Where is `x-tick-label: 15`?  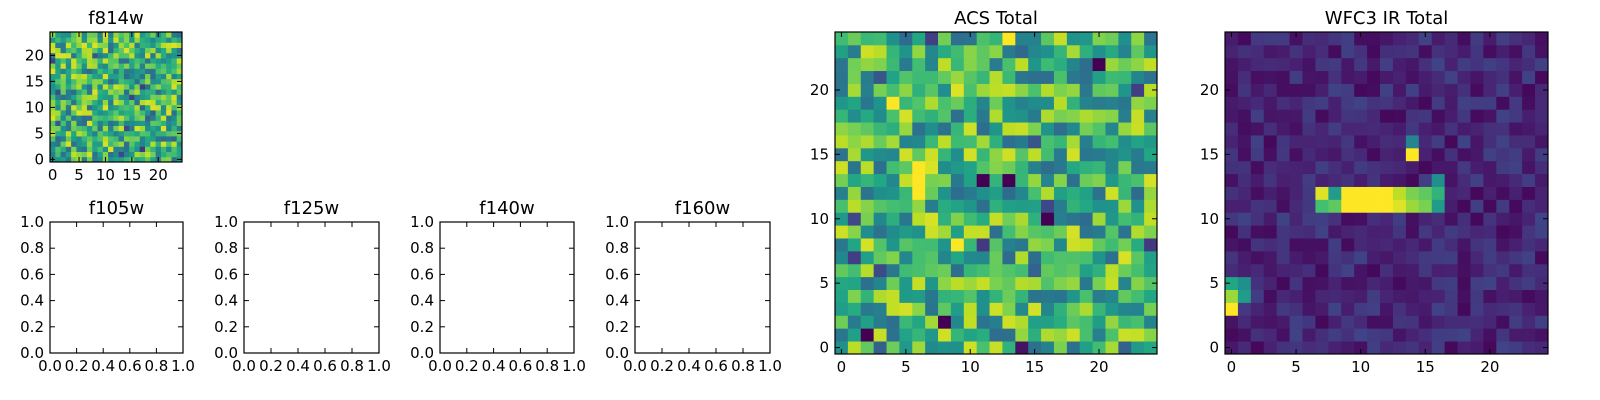 x-tick-label: 15 is located at coordinates (1034, 367).